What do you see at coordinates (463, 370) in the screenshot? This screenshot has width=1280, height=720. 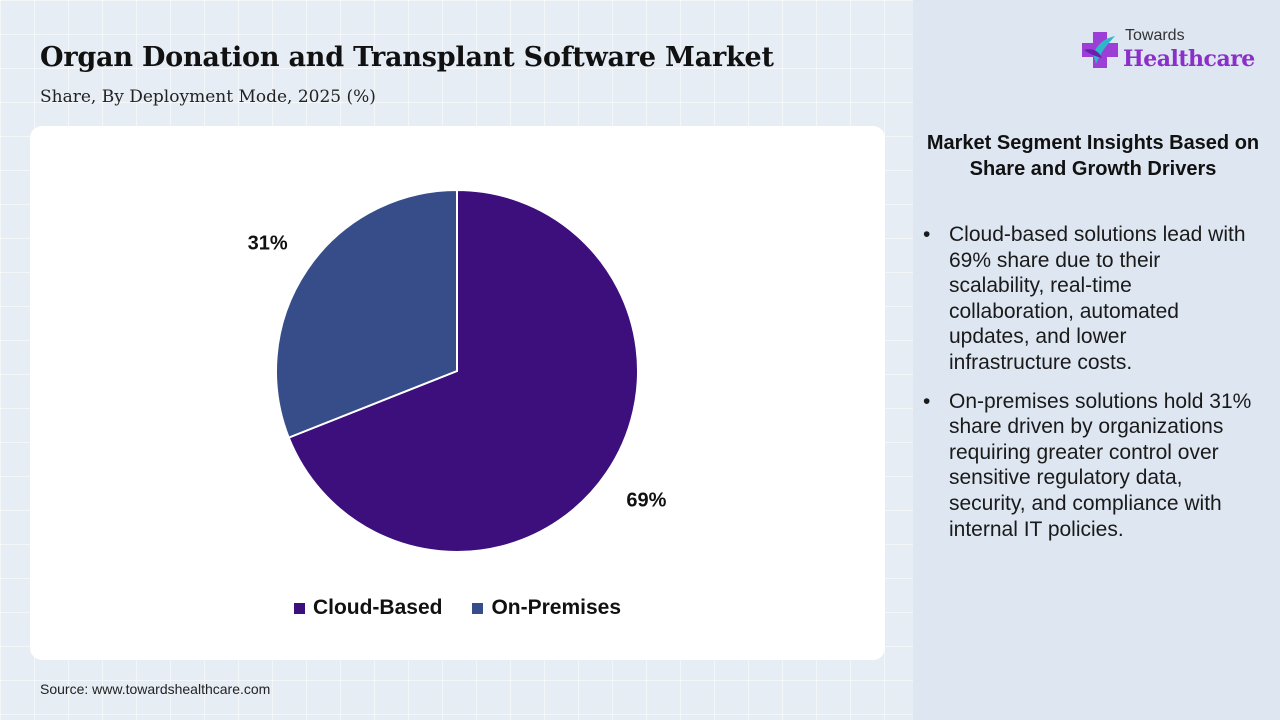 I see `pie-slice-cloud-based` at bounding box center [463, 370].